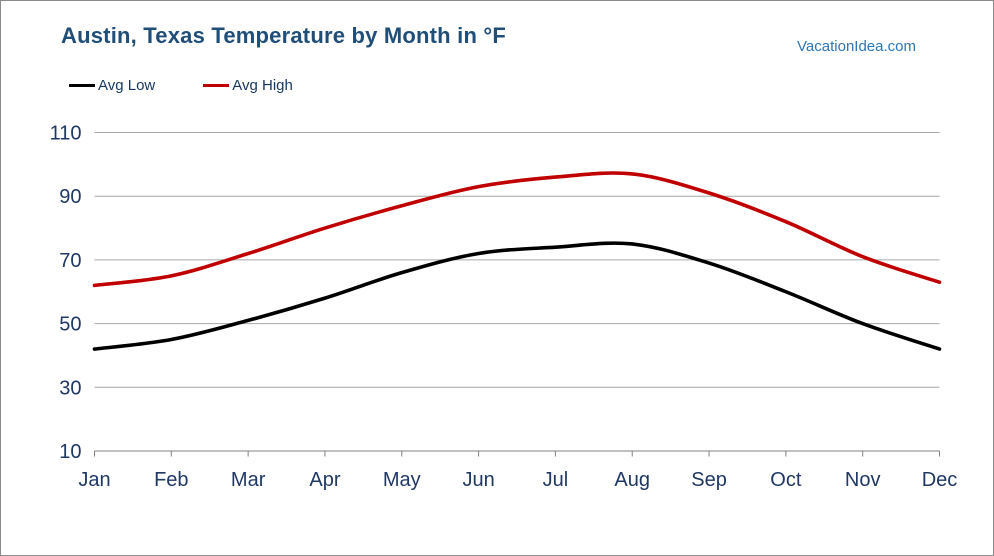 The width and height of the screenshot is (994, 556). I want to click on x-axis-label: Oct, so click(786, 480).